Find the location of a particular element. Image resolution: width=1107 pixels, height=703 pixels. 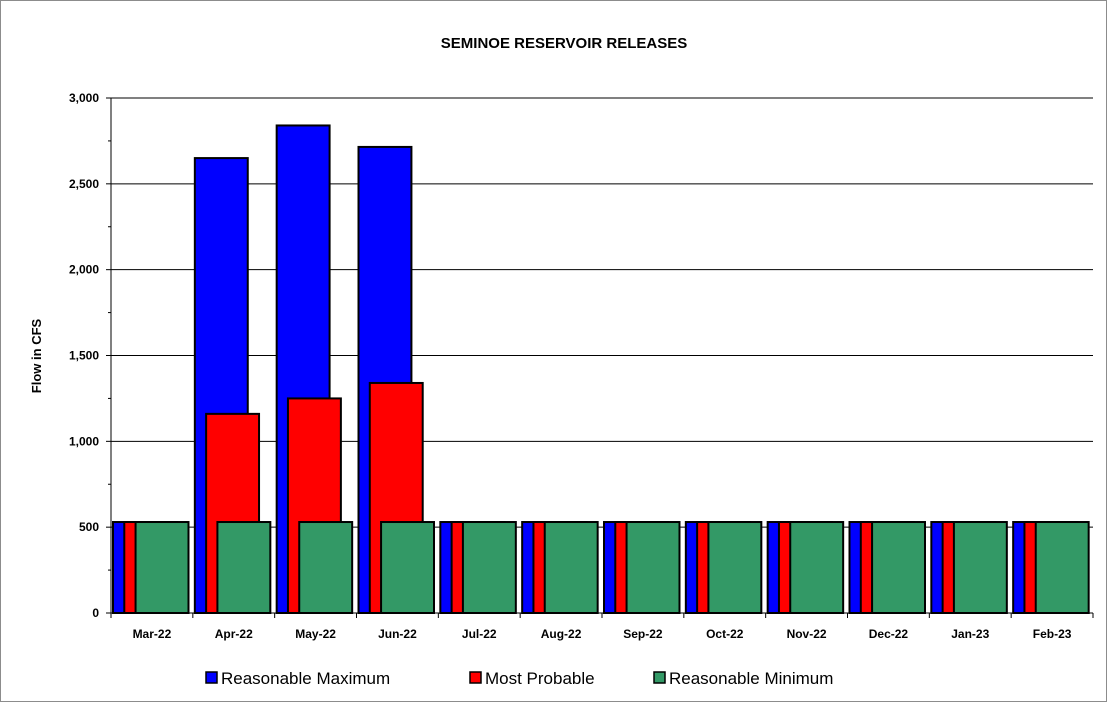

x-tick-label: Feb-23 is located at coordinates (1052, 634).